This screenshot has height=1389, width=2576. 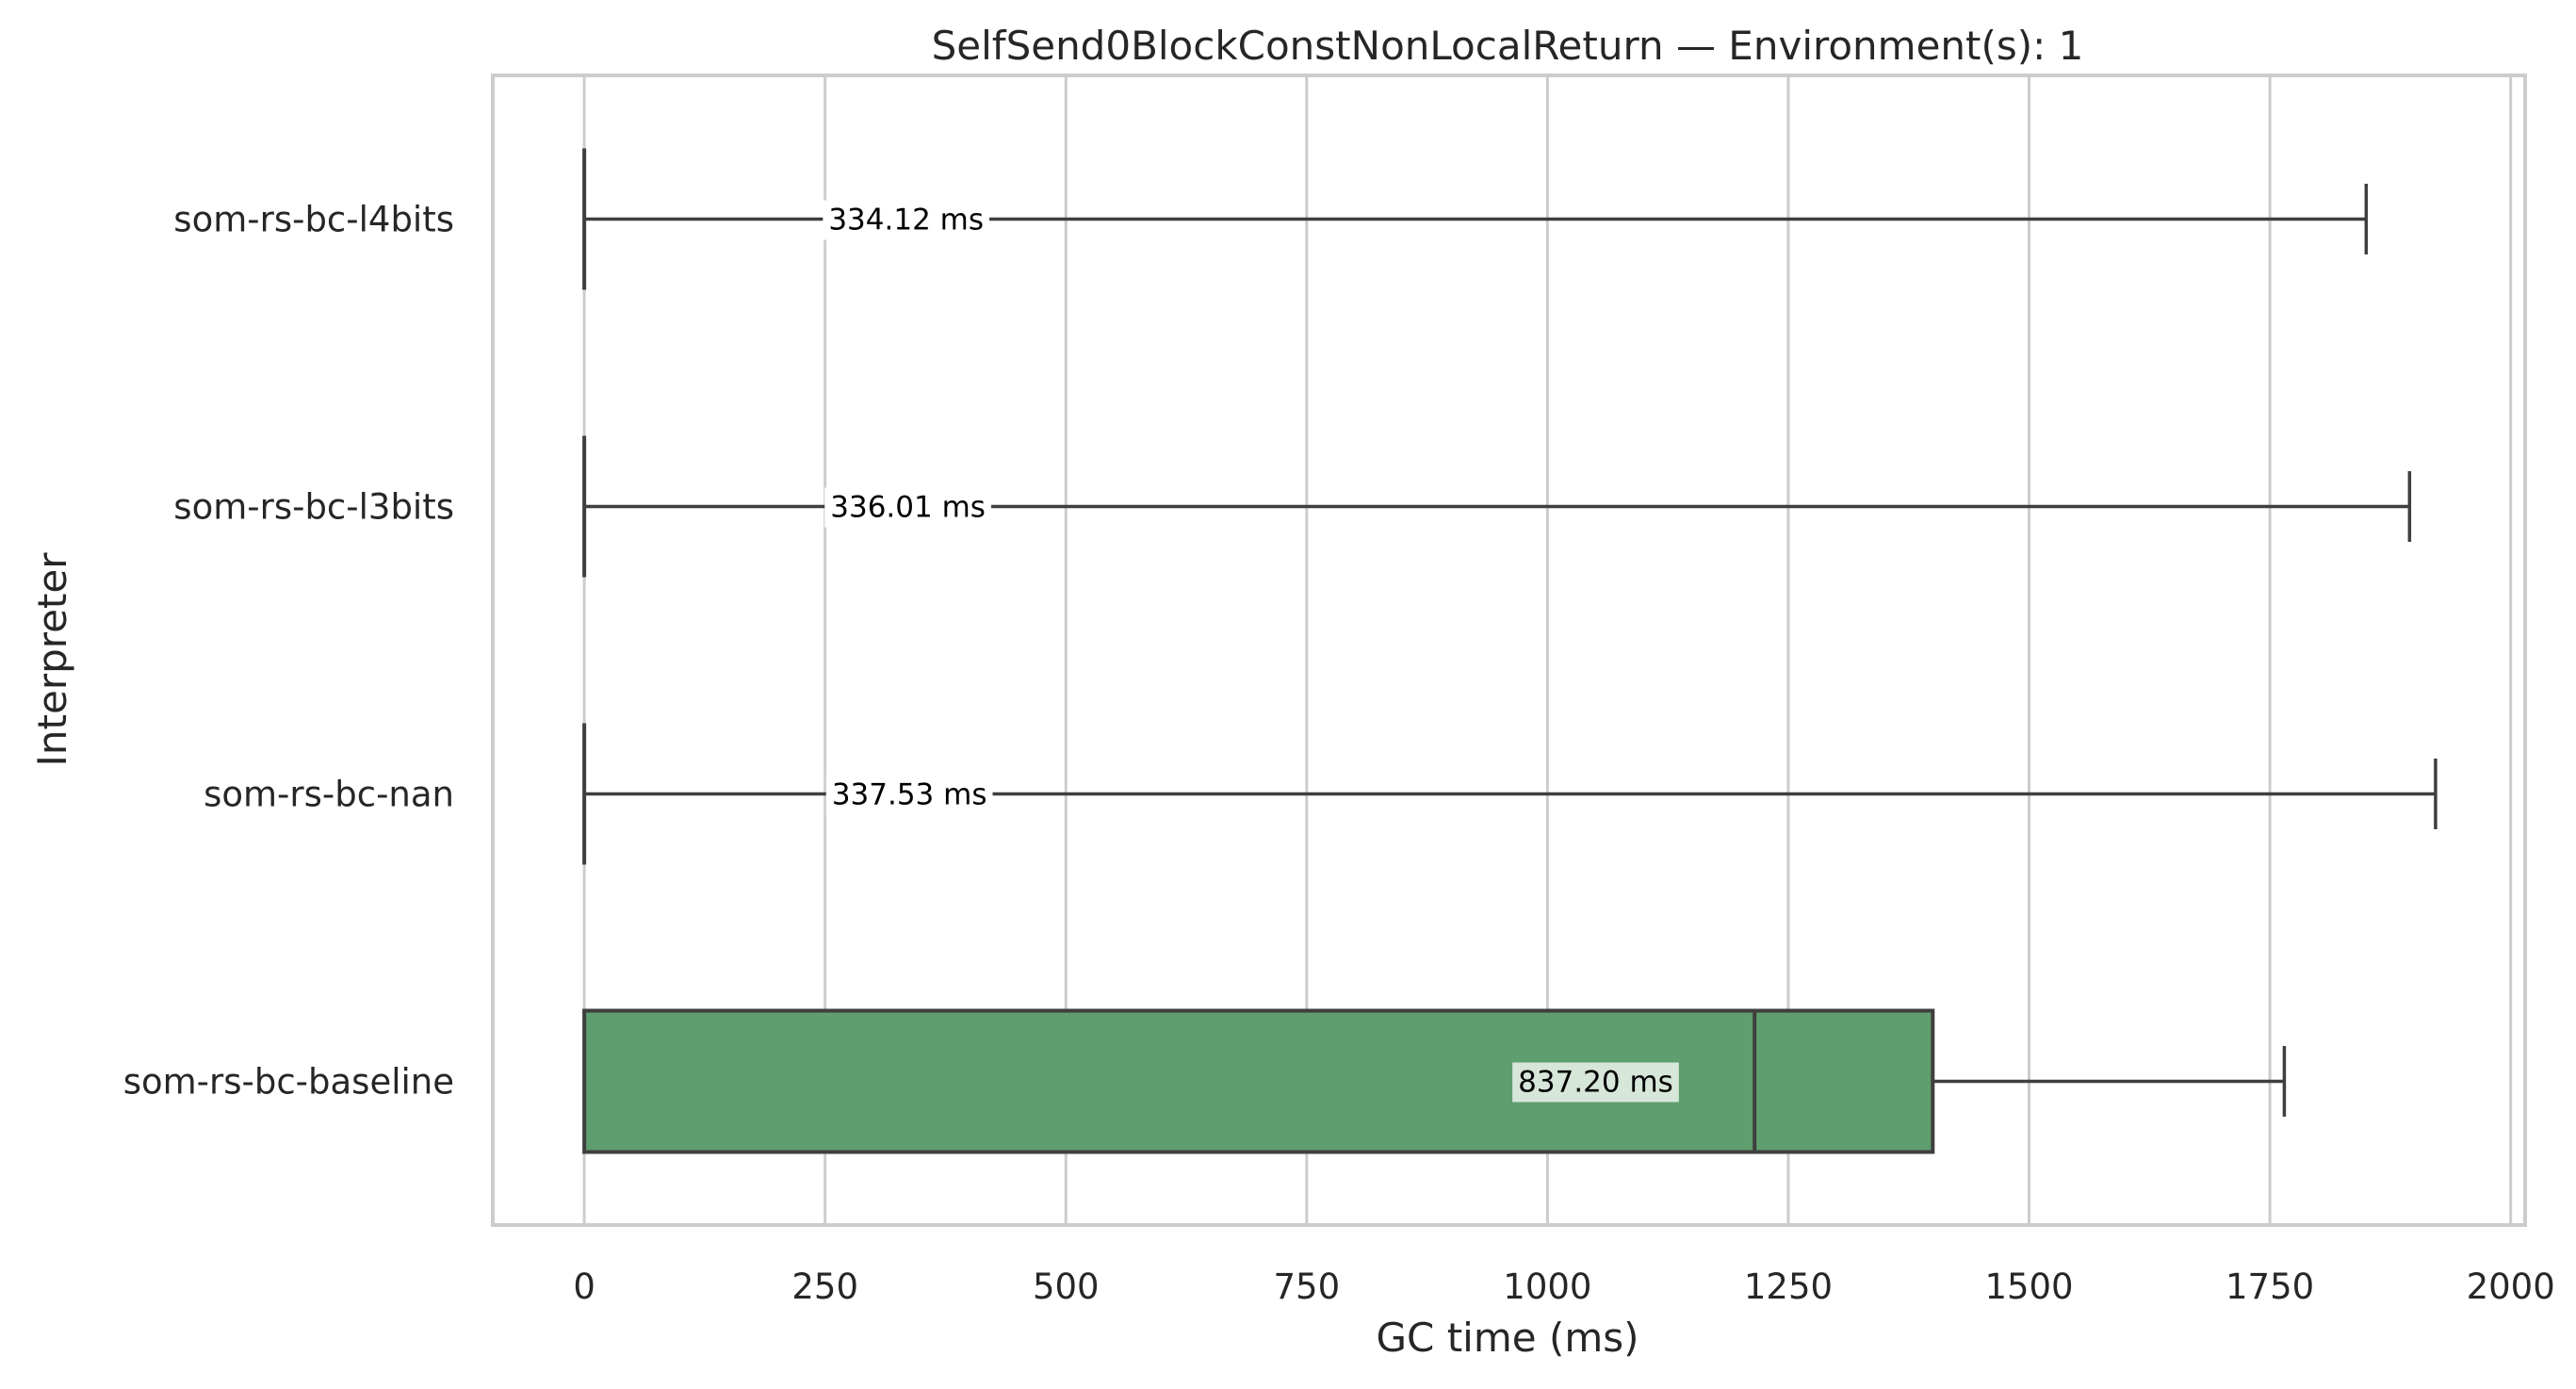 I want to click on y-tick-label: som-rs-bc-nan, so click(x=329, y=795).